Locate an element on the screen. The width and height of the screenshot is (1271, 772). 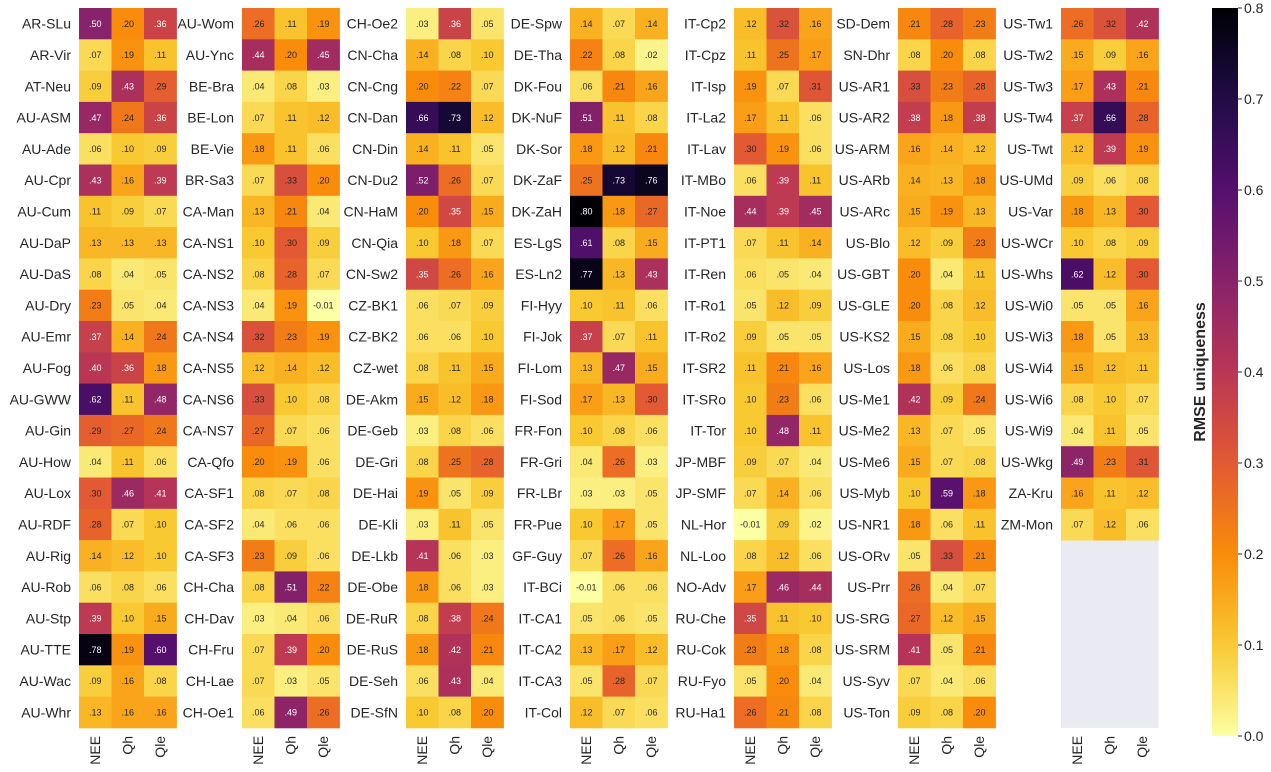
column-label: Qh is located at coordinates (783, 745).